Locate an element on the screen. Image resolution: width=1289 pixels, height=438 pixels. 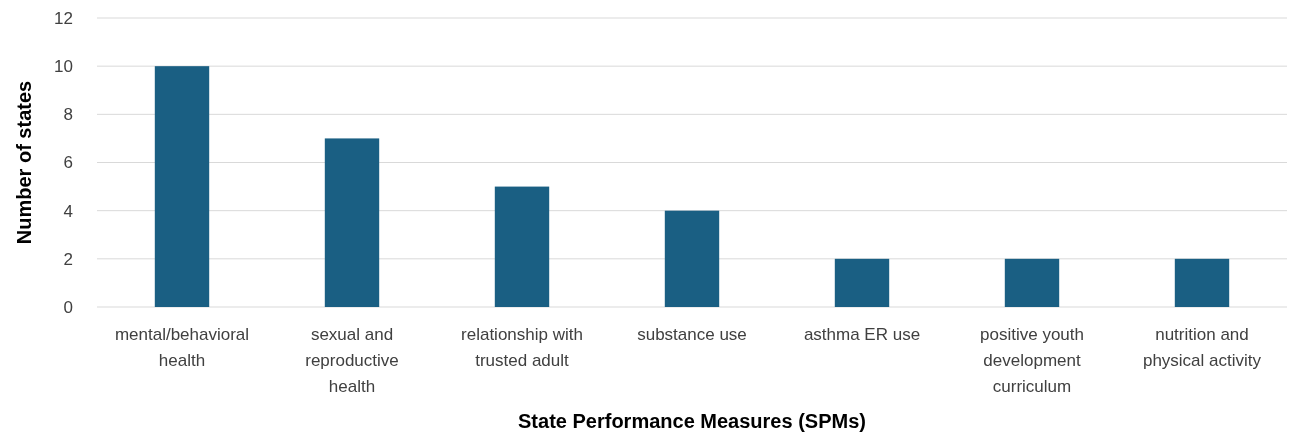
y-tick-label: 6 is located at coordinates (68, 163).